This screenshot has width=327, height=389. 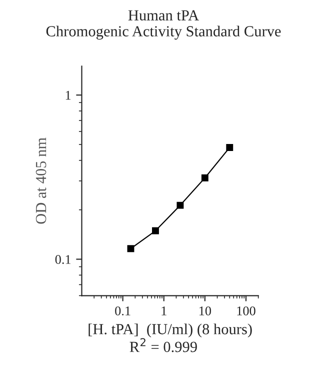 What do you see at coordinates (163, 25) in the screenshot?
I see `chart-title: Human tPA Chromogenic Activity Standard Curve` at bounding box center [163, 25].